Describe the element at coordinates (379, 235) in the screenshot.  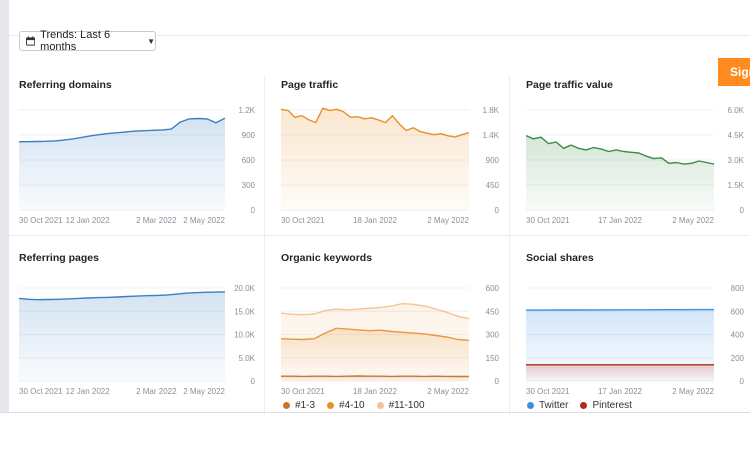
I see `row-divider` at that location.